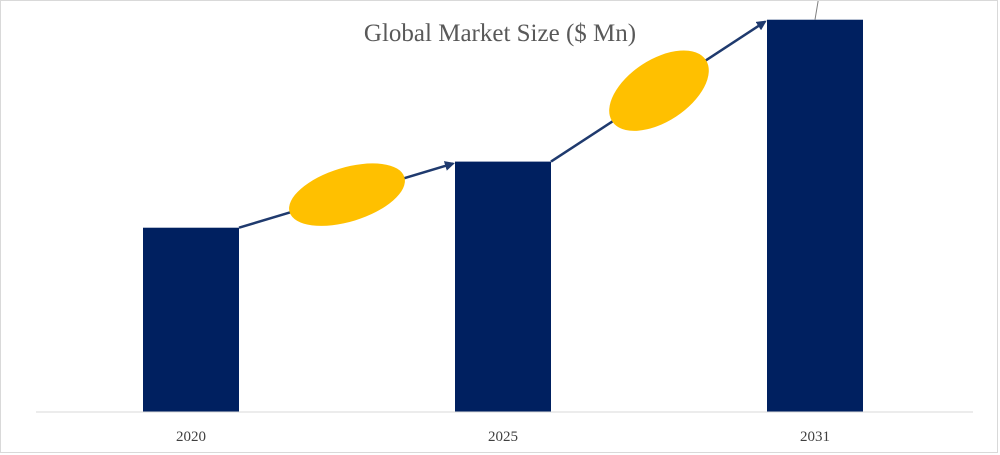 The image size is (1000, 455). What do you see at coordinates (815, 215) in the screenshot?
I see `bar-2031` at bounding box center [815, 215].